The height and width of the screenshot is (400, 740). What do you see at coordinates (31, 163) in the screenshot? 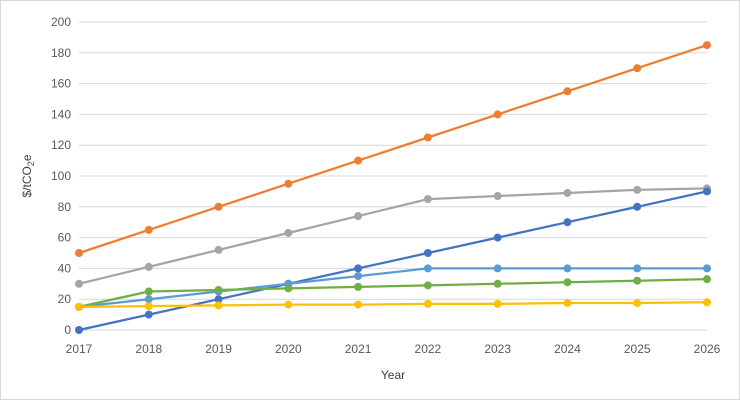
I see `y-axis-title-subscript: 2` at bounding box center [31, 163].